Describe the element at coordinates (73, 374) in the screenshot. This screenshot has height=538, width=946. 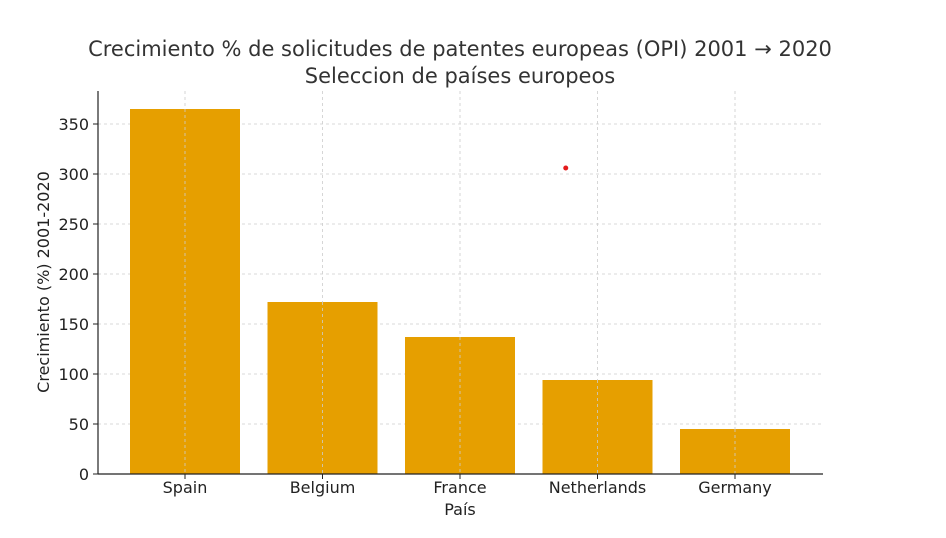
I see `y-tick-label: 100` at that location.